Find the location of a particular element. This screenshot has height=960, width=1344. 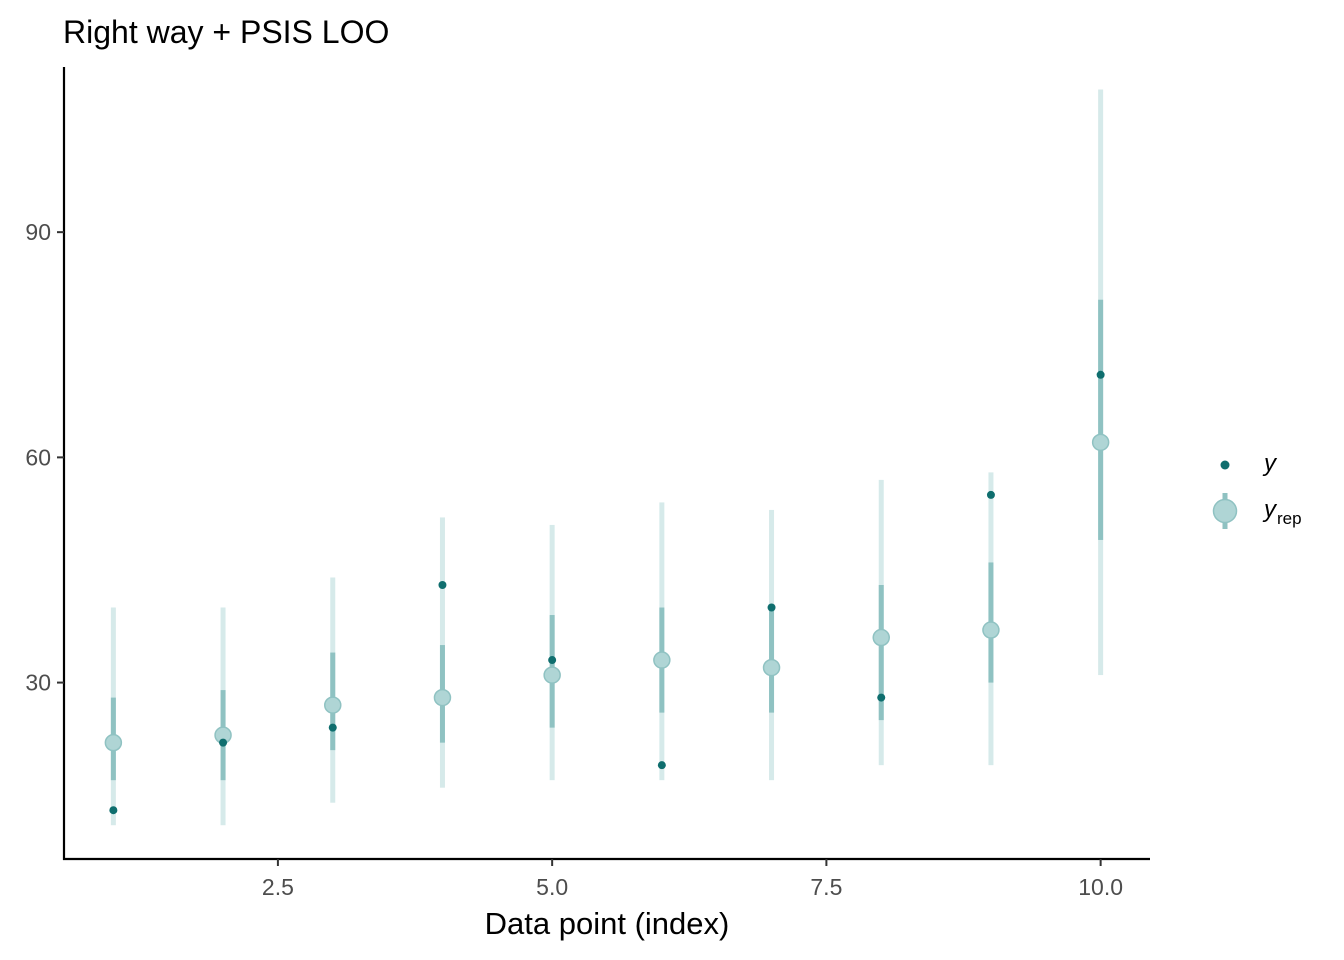

chart-title: Right way + PSIS LOO is located at coordinates (226, 32).